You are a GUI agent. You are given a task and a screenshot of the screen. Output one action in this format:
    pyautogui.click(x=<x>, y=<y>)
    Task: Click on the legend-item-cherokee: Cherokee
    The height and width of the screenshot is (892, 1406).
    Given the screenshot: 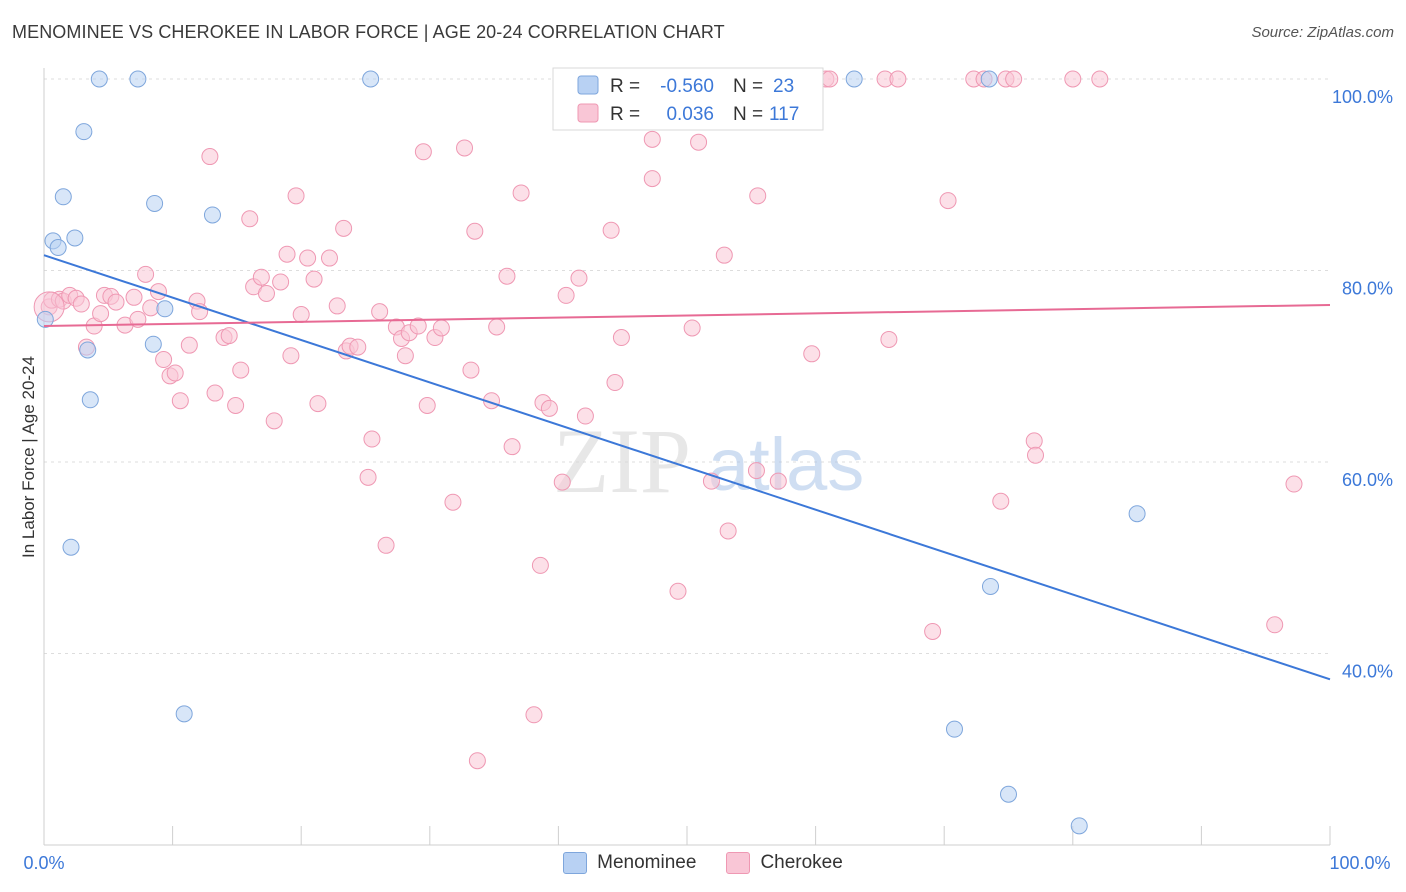 What is the action you would take?
    pyautogui.click(x=784, y=863)
    